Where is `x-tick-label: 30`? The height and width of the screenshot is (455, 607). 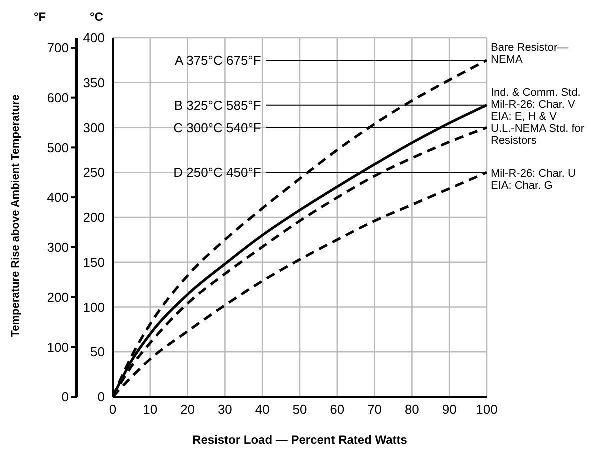
x-tick-label: 30 is located at coordinates (225, 410).